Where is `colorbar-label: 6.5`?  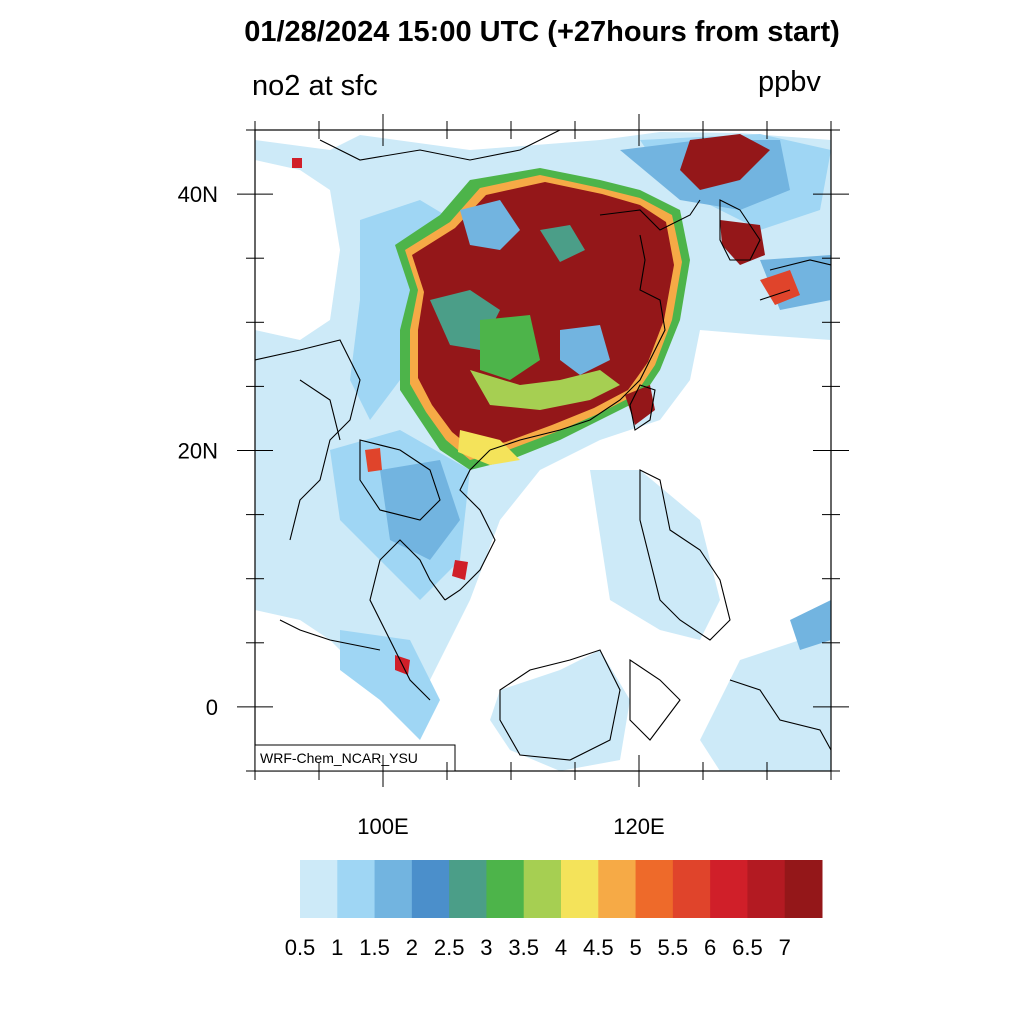
colorbar-label: 6.5 is located at coordinates (747, 947).